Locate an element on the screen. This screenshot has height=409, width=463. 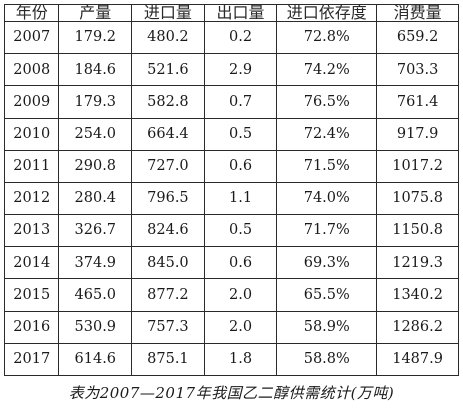
cell-import-dependence: 72.8% is located at coordinates (327, 37).